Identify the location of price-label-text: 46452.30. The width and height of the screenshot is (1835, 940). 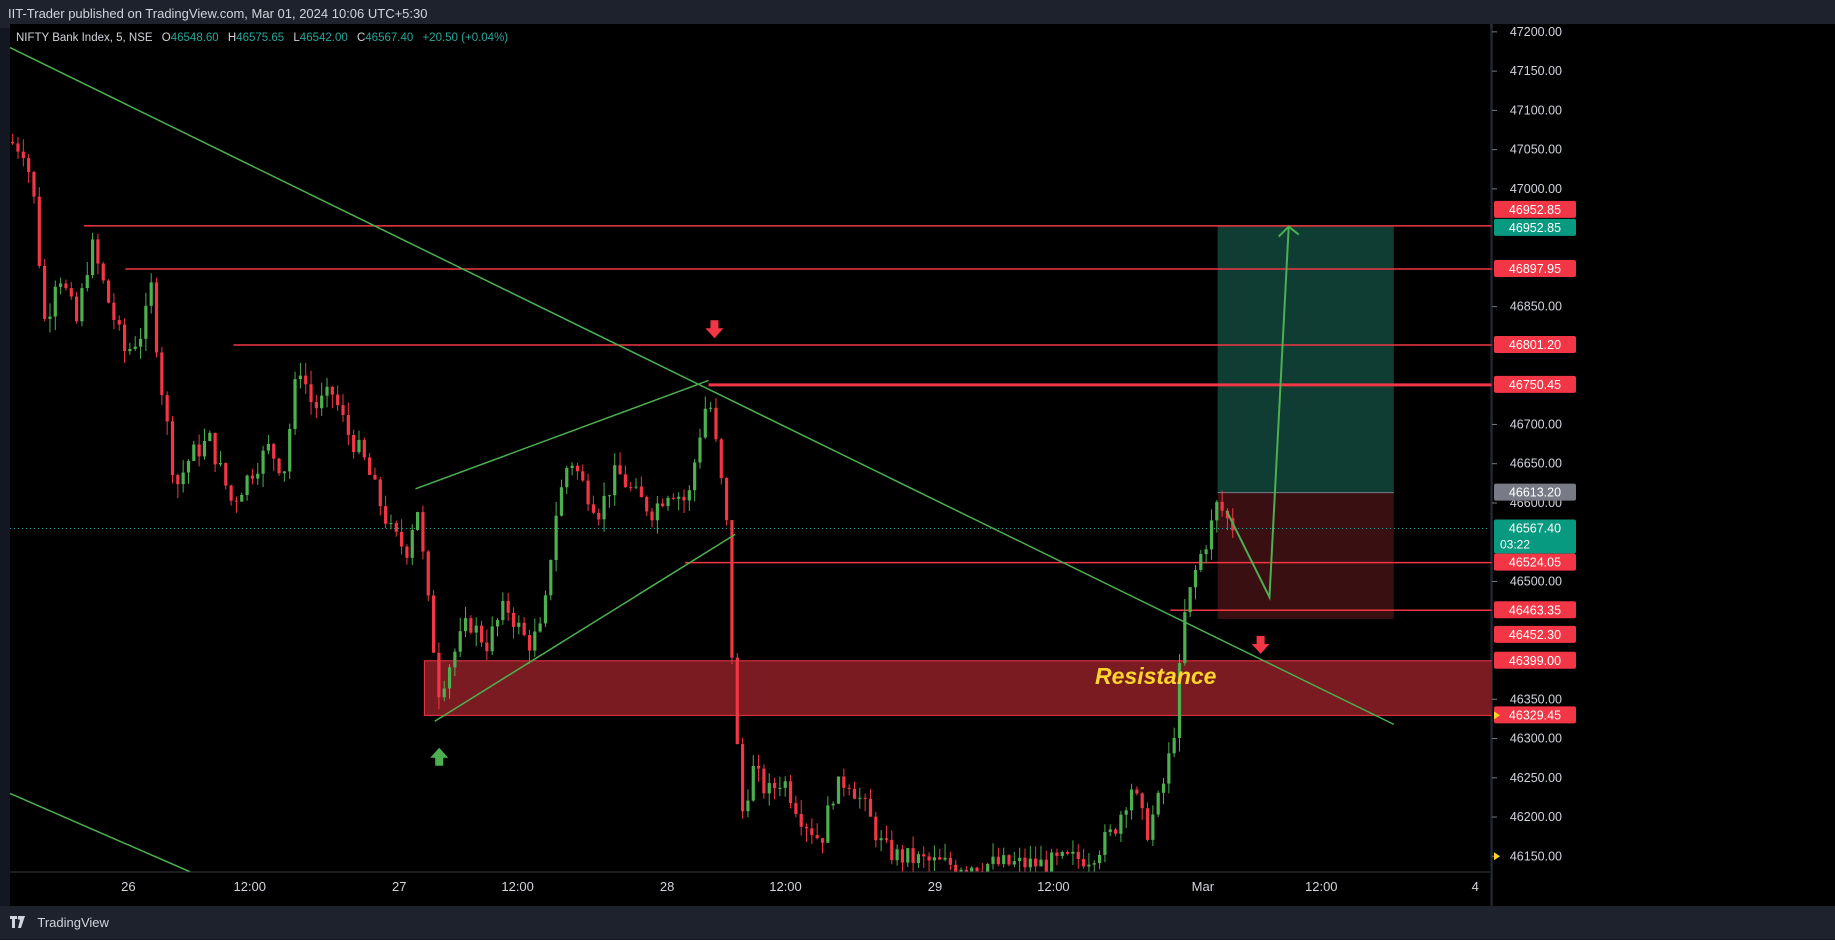
(1535, 635).